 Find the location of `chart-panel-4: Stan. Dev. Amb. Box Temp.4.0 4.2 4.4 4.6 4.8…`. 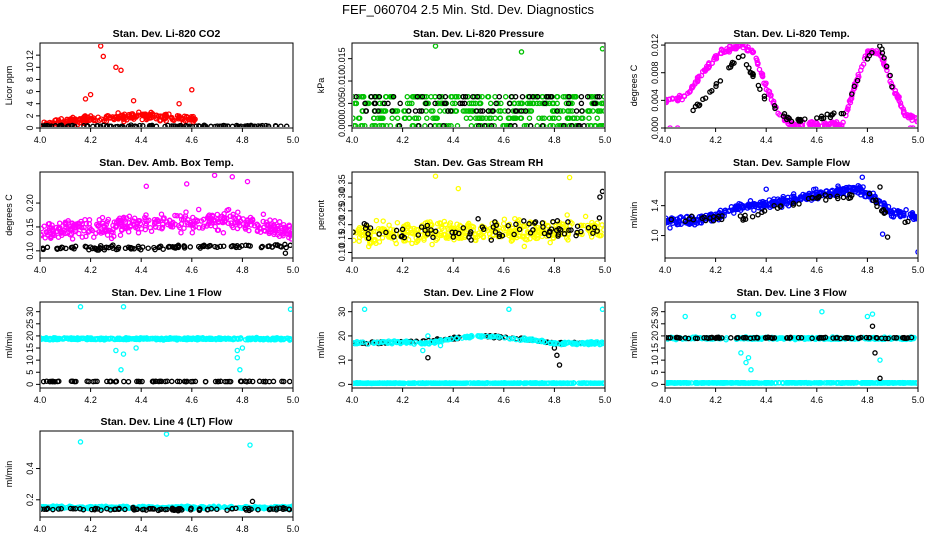

chart-panel-4: Stan. Dev. Amb. Box Temp.4.0 4.2 4.4 4.6 4.8… is located at coordinates (151, 216).